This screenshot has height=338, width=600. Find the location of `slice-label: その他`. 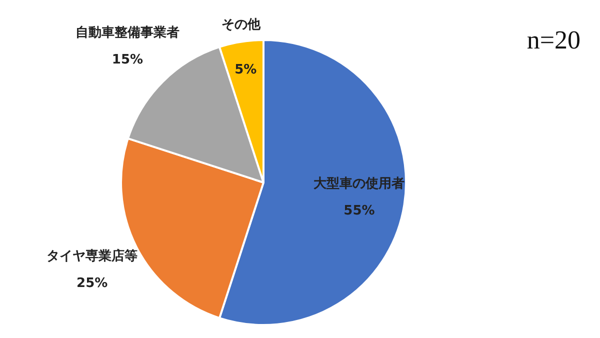

slice-label: その他 is located at coordinates (242, 25).